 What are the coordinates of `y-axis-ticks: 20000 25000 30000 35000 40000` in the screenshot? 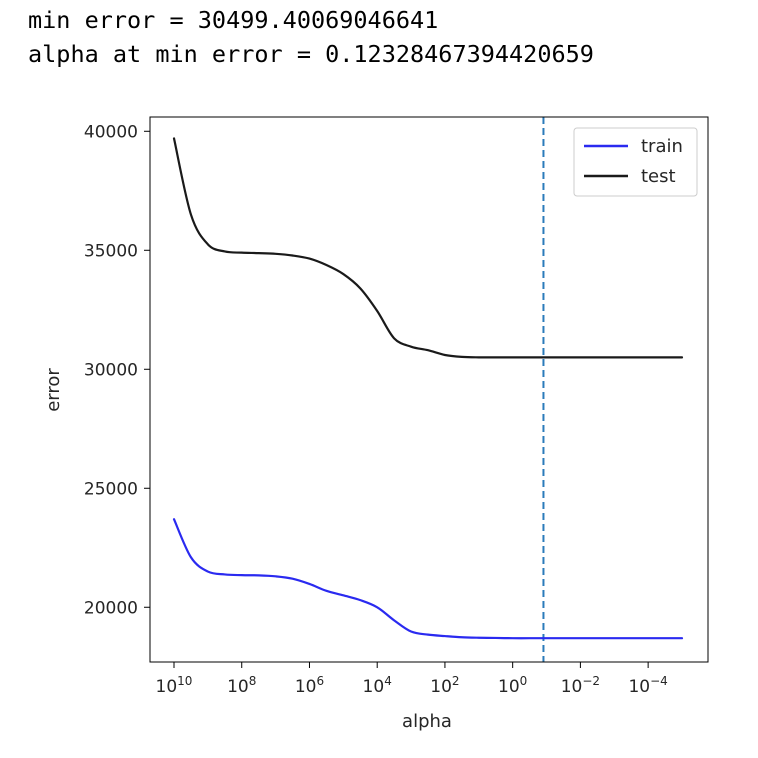 It's located at (117, 370).